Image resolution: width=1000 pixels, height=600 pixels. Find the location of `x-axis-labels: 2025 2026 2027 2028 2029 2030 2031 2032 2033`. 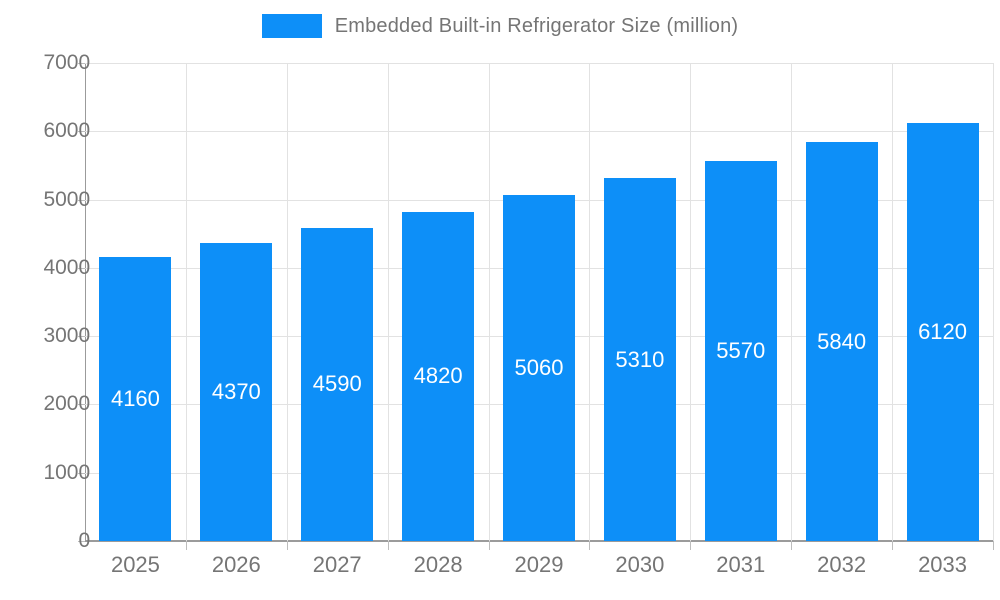

x-axis-labels: 2025 2026 2027 2028 2029 2030 2031 2032 2033 is located at coordinates (539, 569).